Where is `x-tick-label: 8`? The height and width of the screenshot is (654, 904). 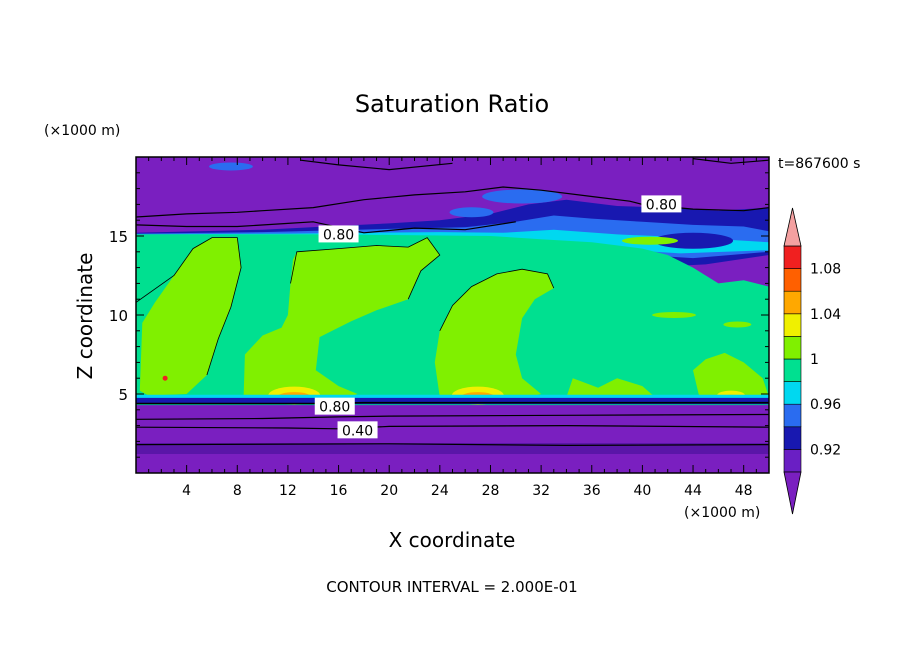
x-tick-label: 8 is located at coordinates (237, 491).